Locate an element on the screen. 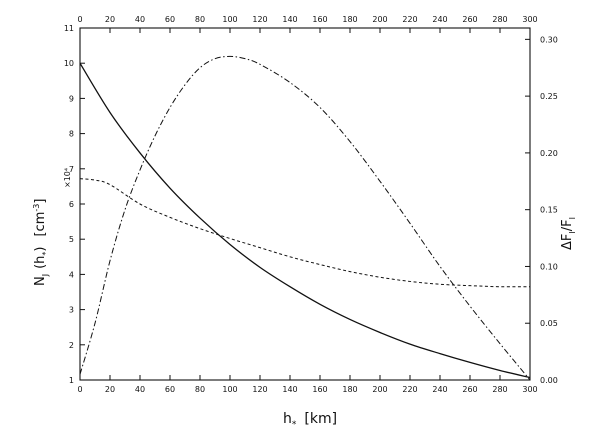 This screenshot has width=602, height=439. x-tick-label-top: 280 is located at coordinates (499, 19).